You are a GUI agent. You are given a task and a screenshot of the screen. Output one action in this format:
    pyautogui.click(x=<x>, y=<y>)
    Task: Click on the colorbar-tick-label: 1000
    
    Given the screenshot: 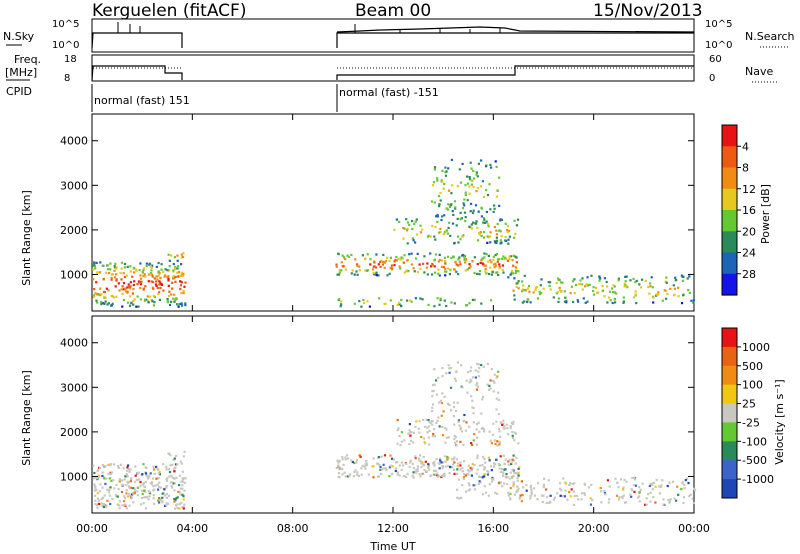 What is the action you would take?
    pyautogui.click(x=756, y=347)
    